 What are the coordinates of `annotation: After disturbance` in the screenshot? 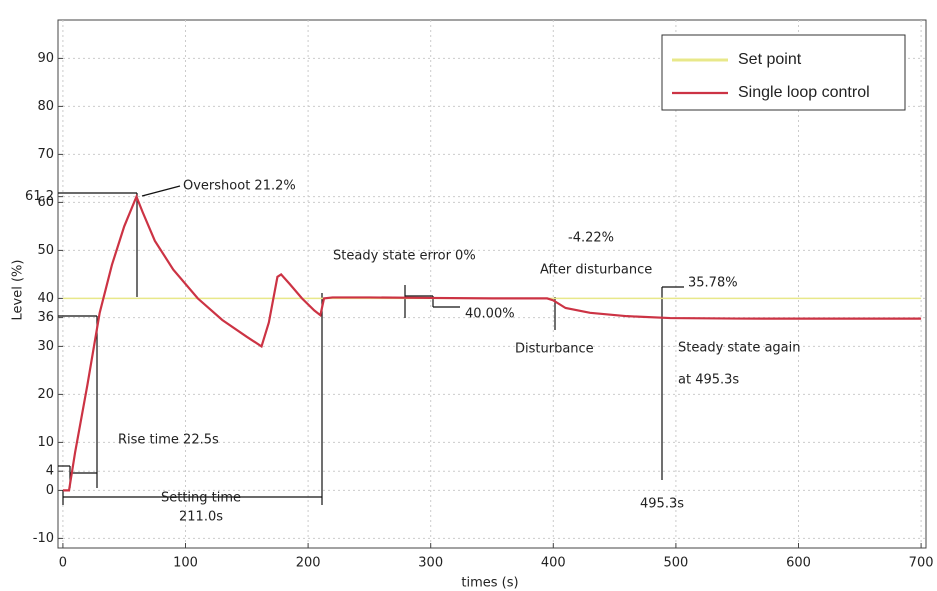 It's located at (596, 270).